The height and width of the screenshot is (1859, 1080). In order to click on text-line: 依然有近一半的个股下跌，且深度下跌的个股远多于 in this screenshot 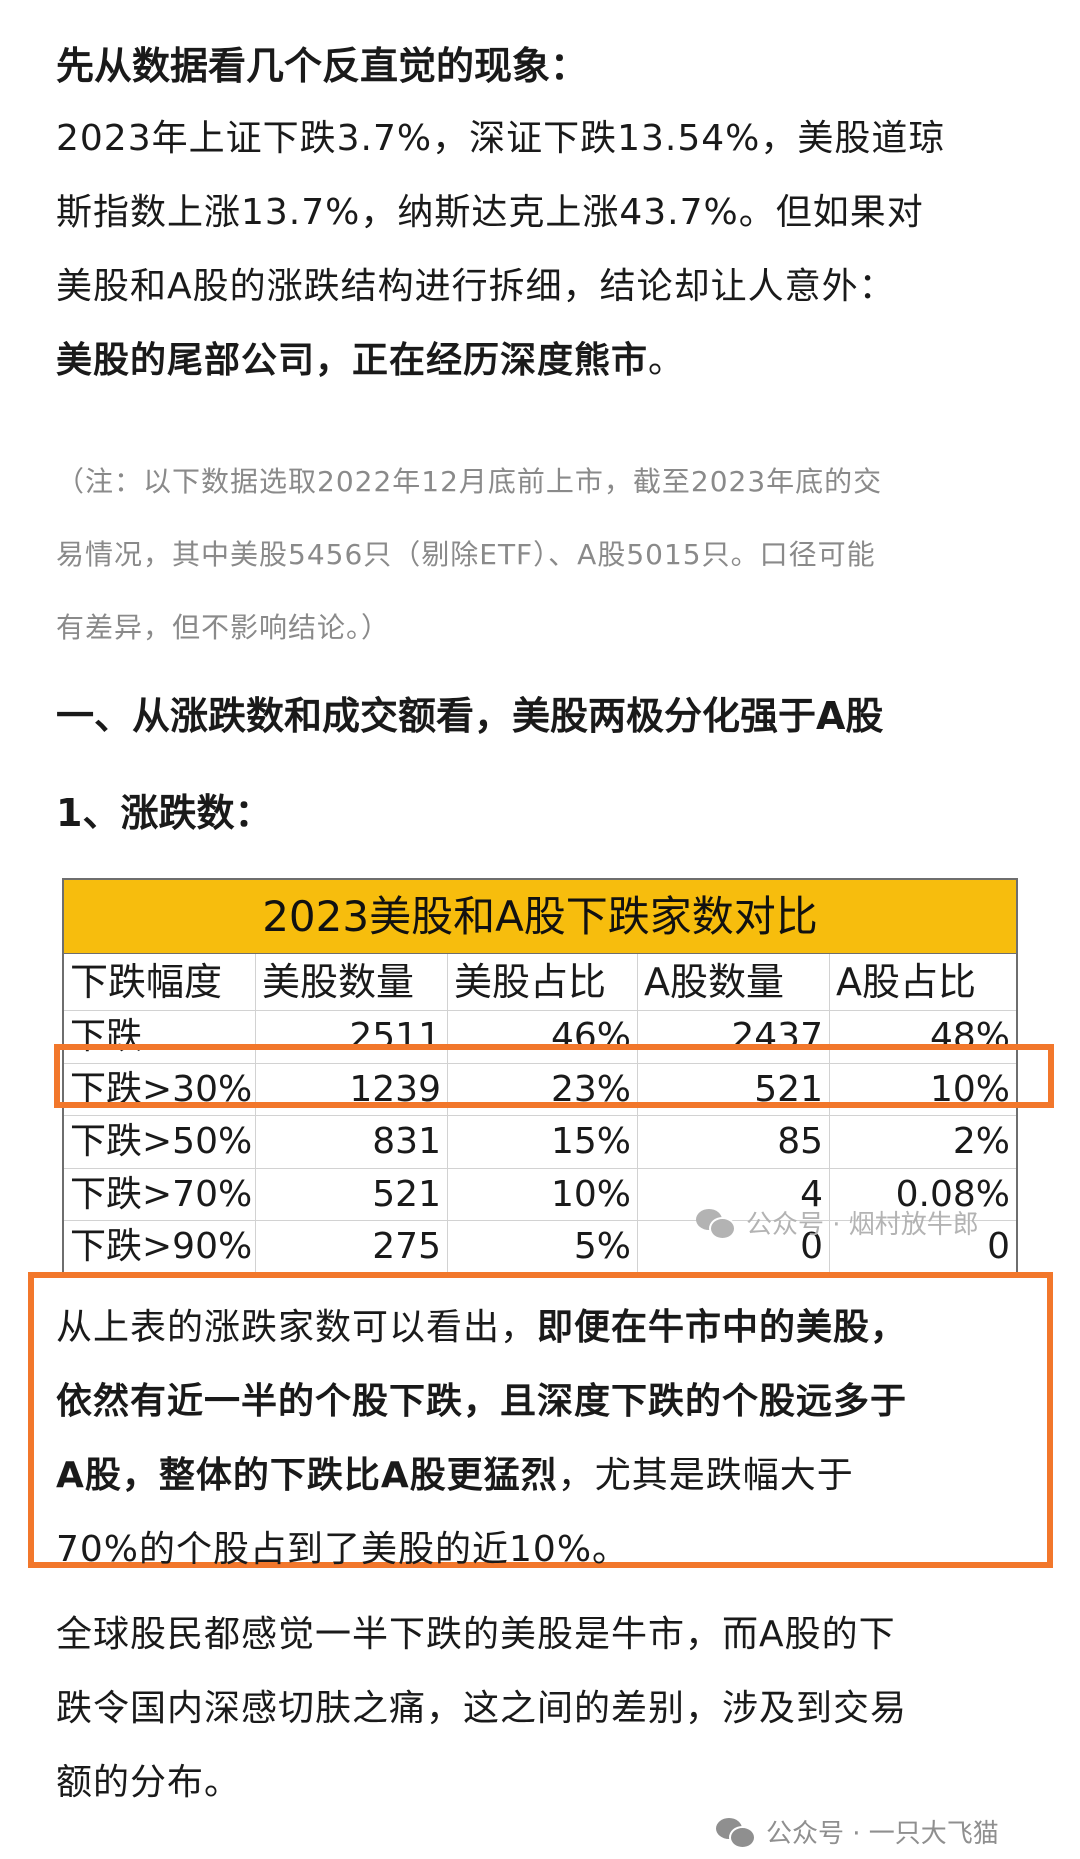, I will do `click(543, 1402)`.